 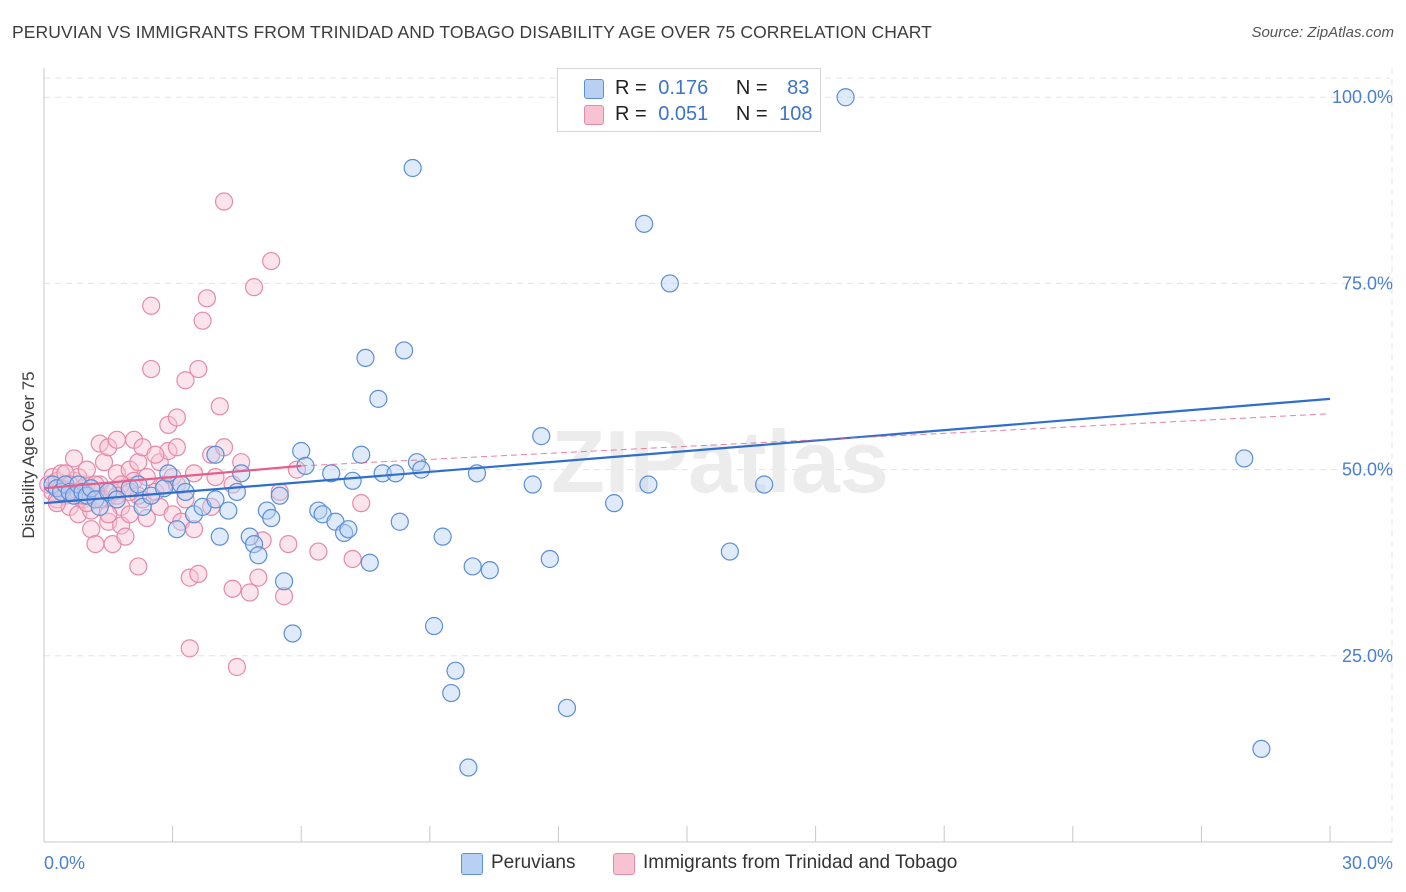 What do you see at coordinates (683, 88) in the screenshot?
I see `r-value: 0.176` at bounding box center [683, 88].